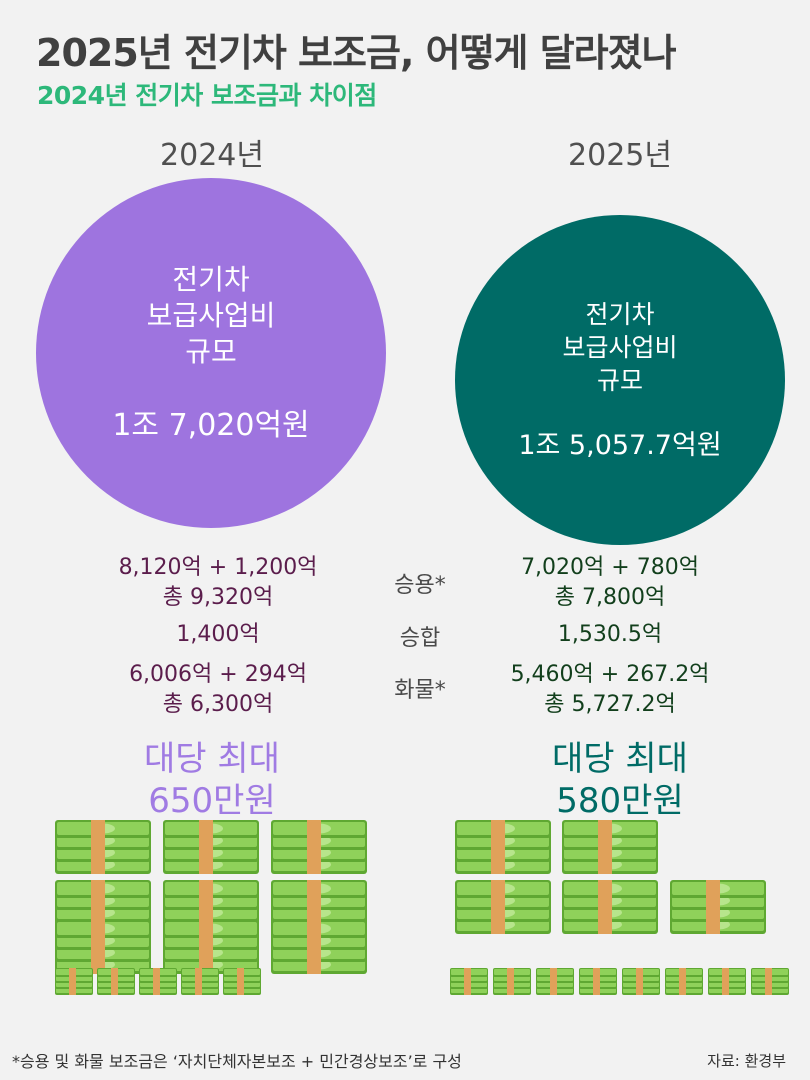 The height and width of the screenshot is (1080, 810). Describe the element at coordinates (218, 690) in the screenshot. I see `truck-subsidy-2024: 6,006억 + 294억 총 6,300억` at that location.